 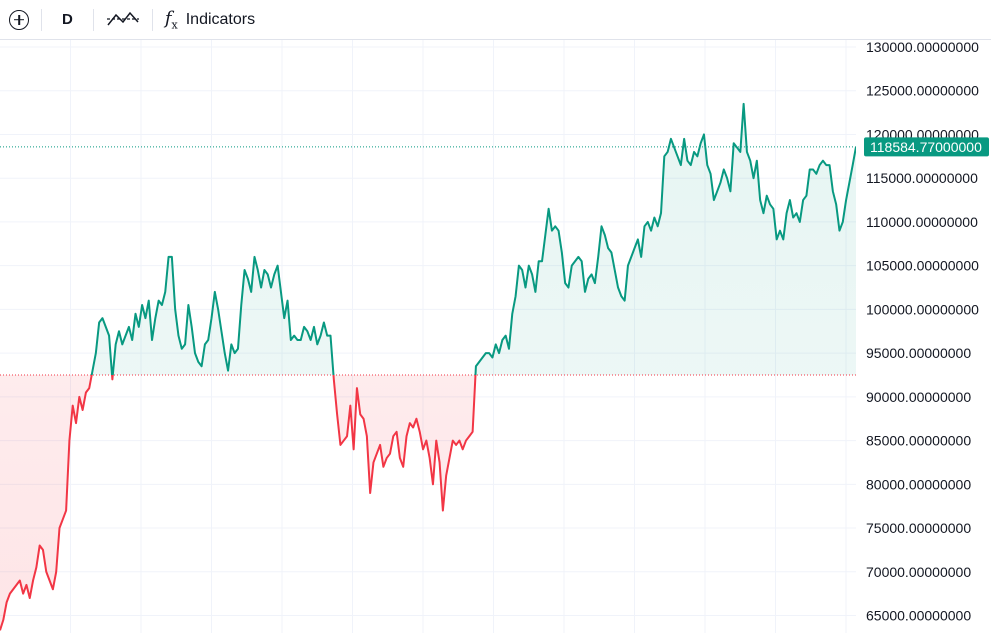 What do you see at coordinates (220, 19) in the screenshot?
I see `indicators-label: Indicators` at bounding box center [220, 19].